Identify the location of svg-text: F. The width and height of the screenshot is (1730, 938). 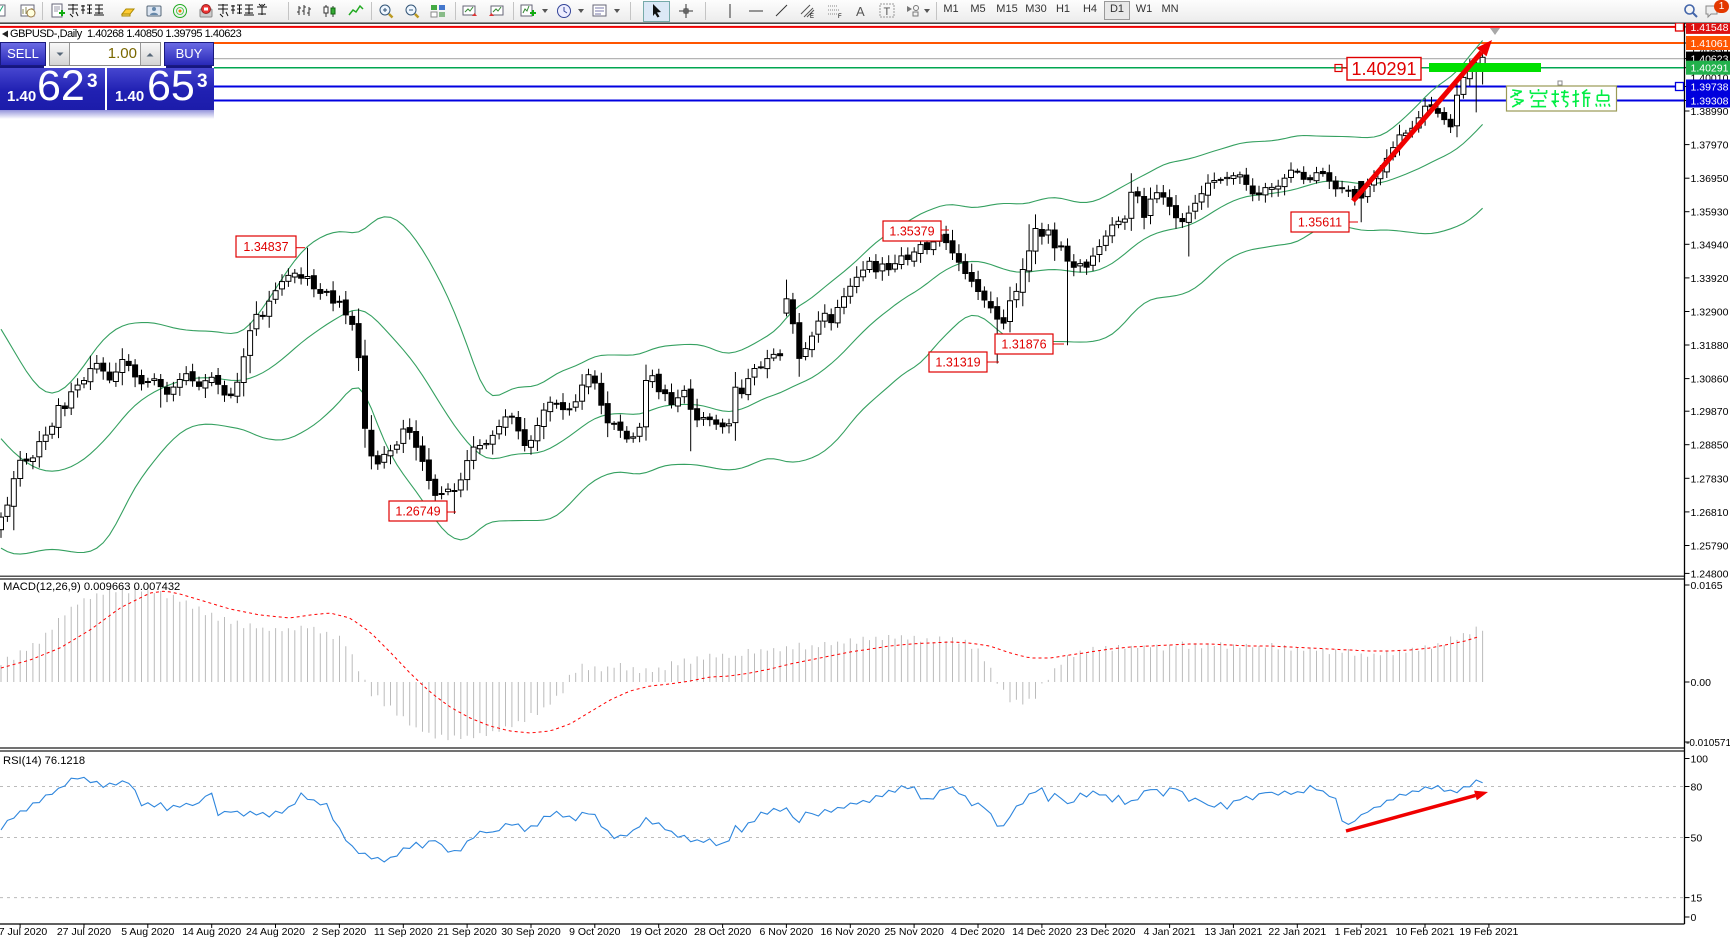
(840, 16).